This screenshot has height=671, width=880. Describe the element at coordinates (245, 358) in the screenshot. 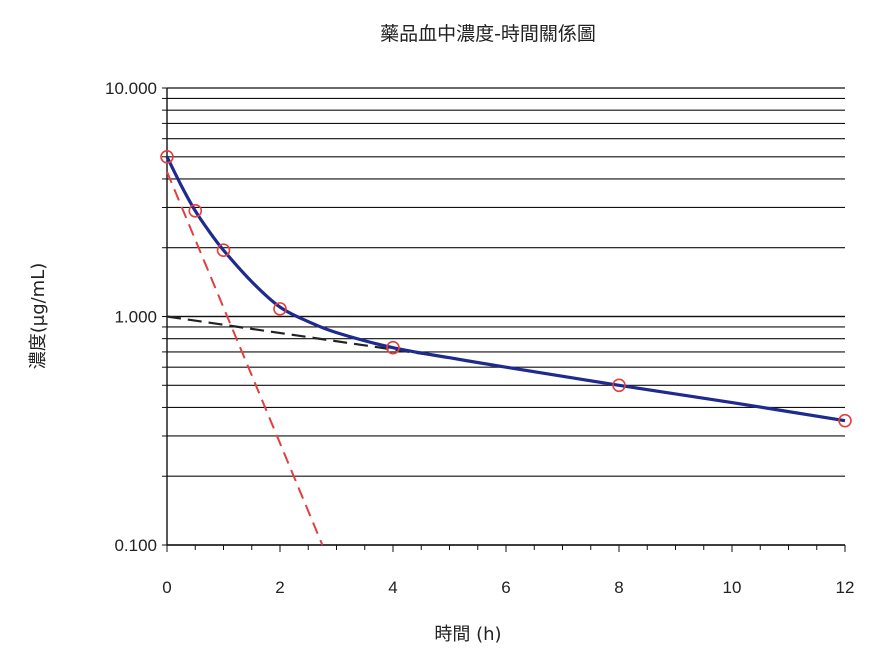

I see `fast-phase-dashed-line` at that location.